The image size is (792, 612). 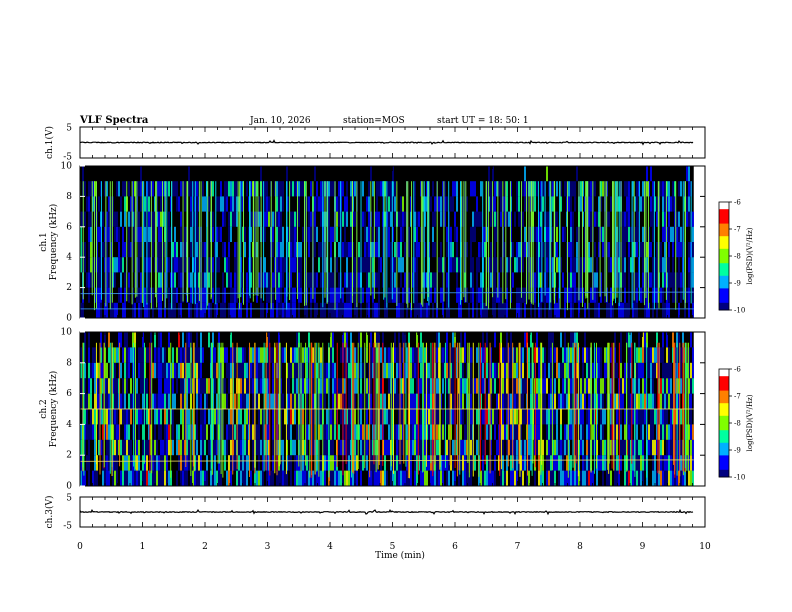 What do you see at coordinates (69, 394) in the screenshot?
I see `y-tick-label: 6` at bounding box center [69, 394].